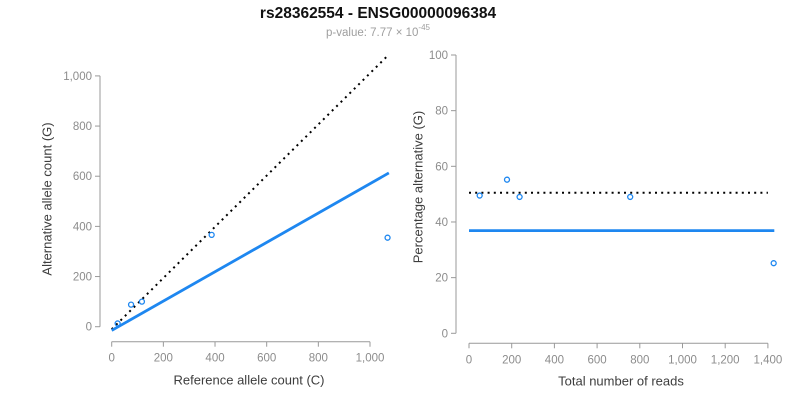 This screenshot has height=400, width=800. Describe the element at coordinates (249, 380) in the screenshot. I see `left-x-axis-title: Reference allele count (C)` at that location.